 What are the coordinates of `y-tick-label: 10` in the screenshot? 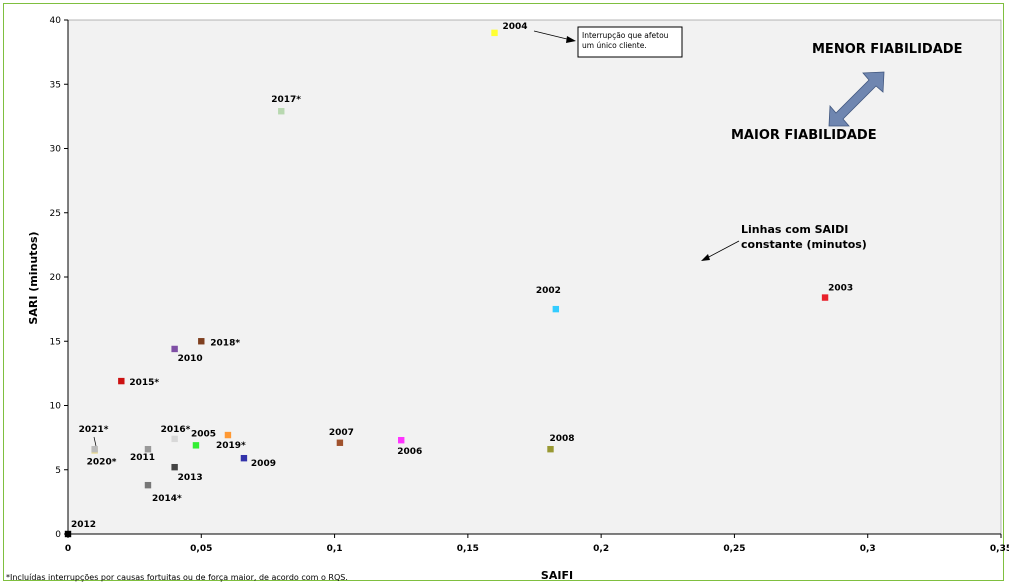 It's located at (56, 407).